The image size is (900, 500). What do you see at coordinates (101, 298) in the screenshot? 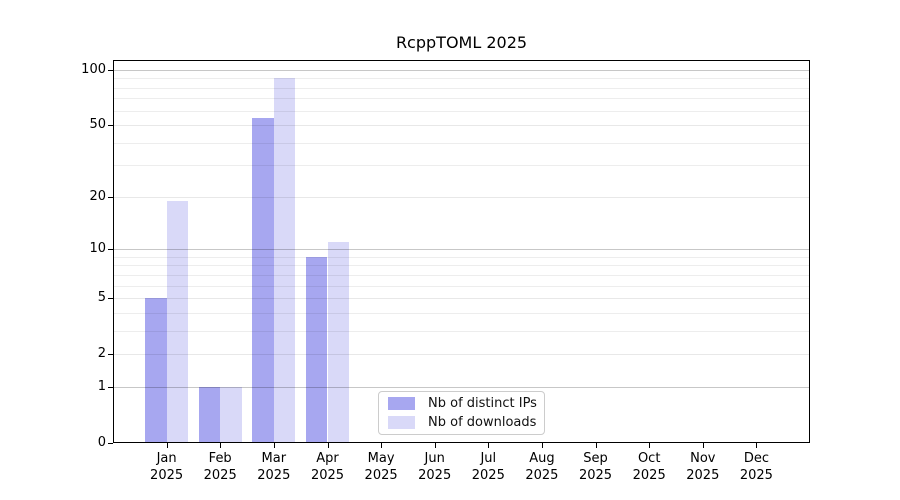
I see `y-tick-label-5: 5` at bounding box center [101, 298].